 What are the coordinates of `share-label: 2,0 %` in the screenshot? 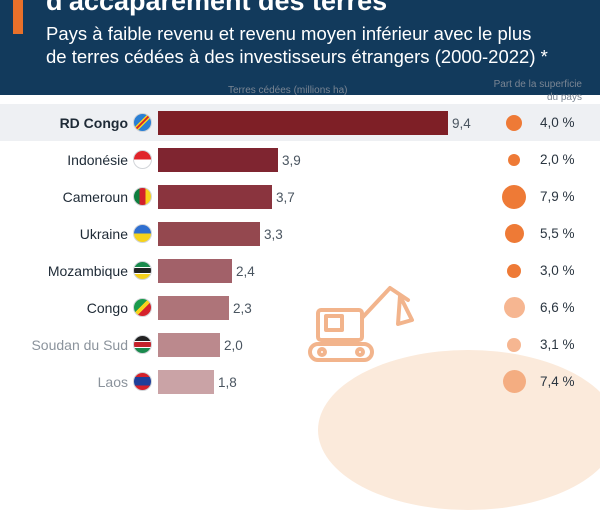 It's located at (557, 159).